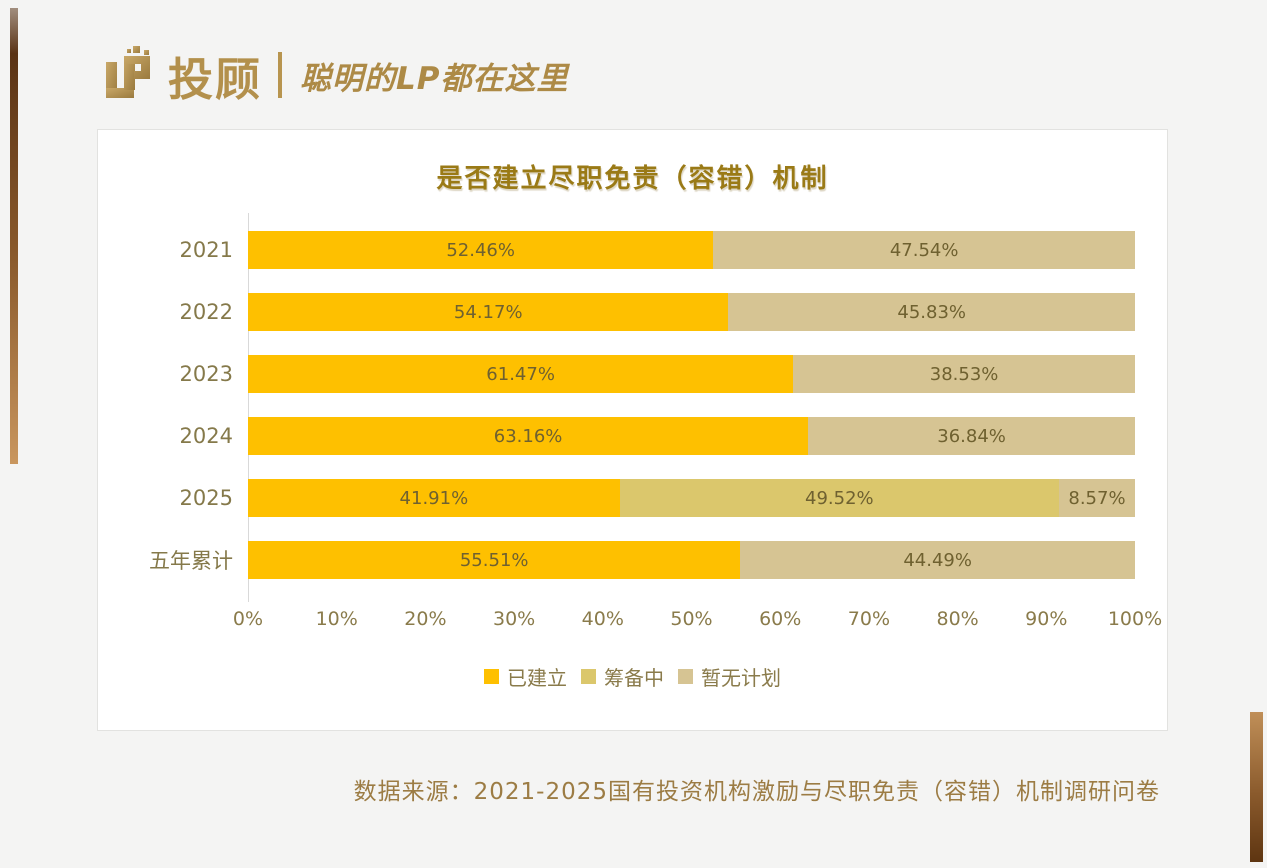 This screenshot has width=1267, height=868. I want to click on x-tick-label: 40%, so click(602, 619).